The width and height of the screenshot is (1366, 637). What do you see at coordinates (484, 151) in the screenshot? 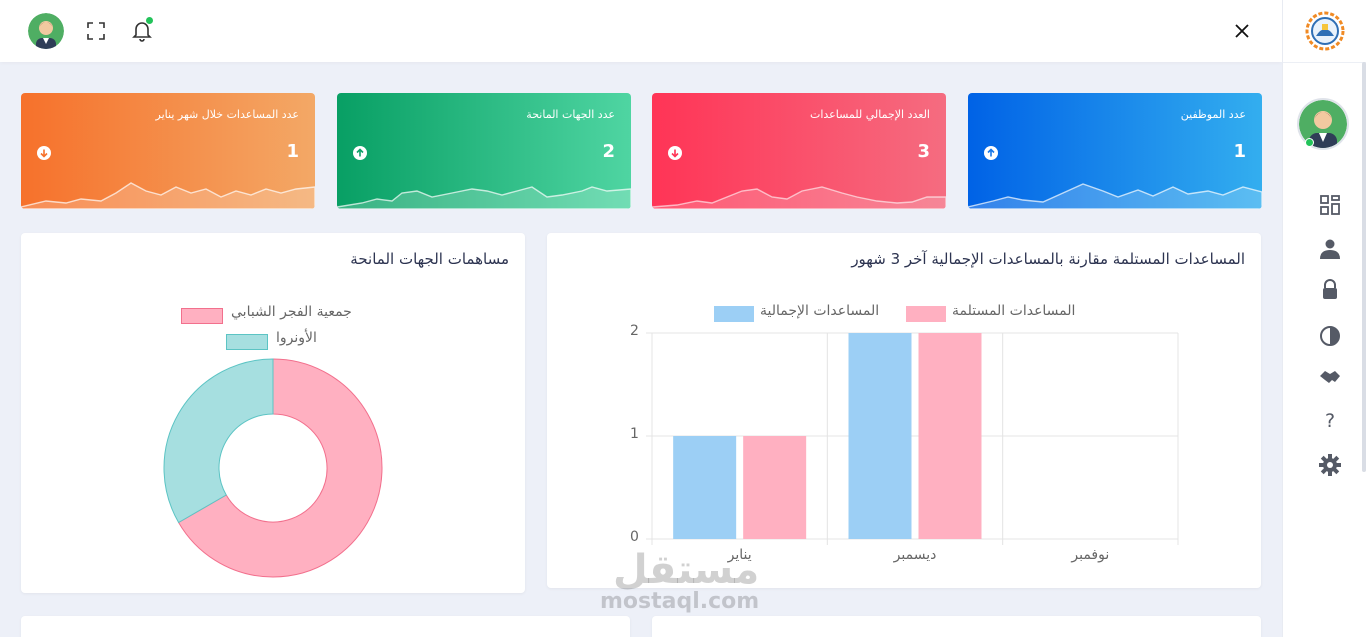
I see `stat-card-donors: عدد الجهات المانحة 2` at bounding box center [484, 151].